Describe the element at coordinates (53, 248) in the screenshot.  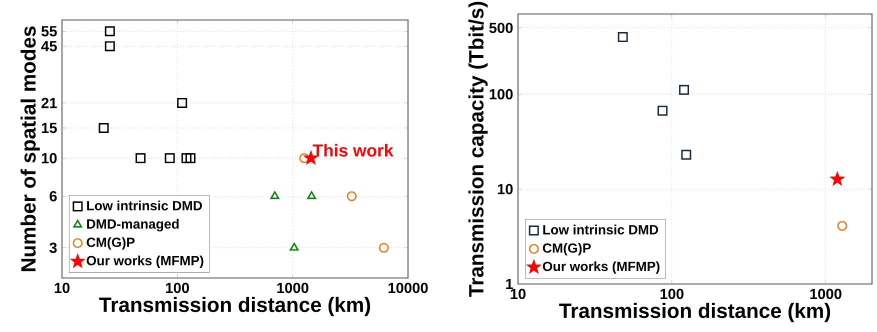
I see `y-tick-label: 3` at that location.